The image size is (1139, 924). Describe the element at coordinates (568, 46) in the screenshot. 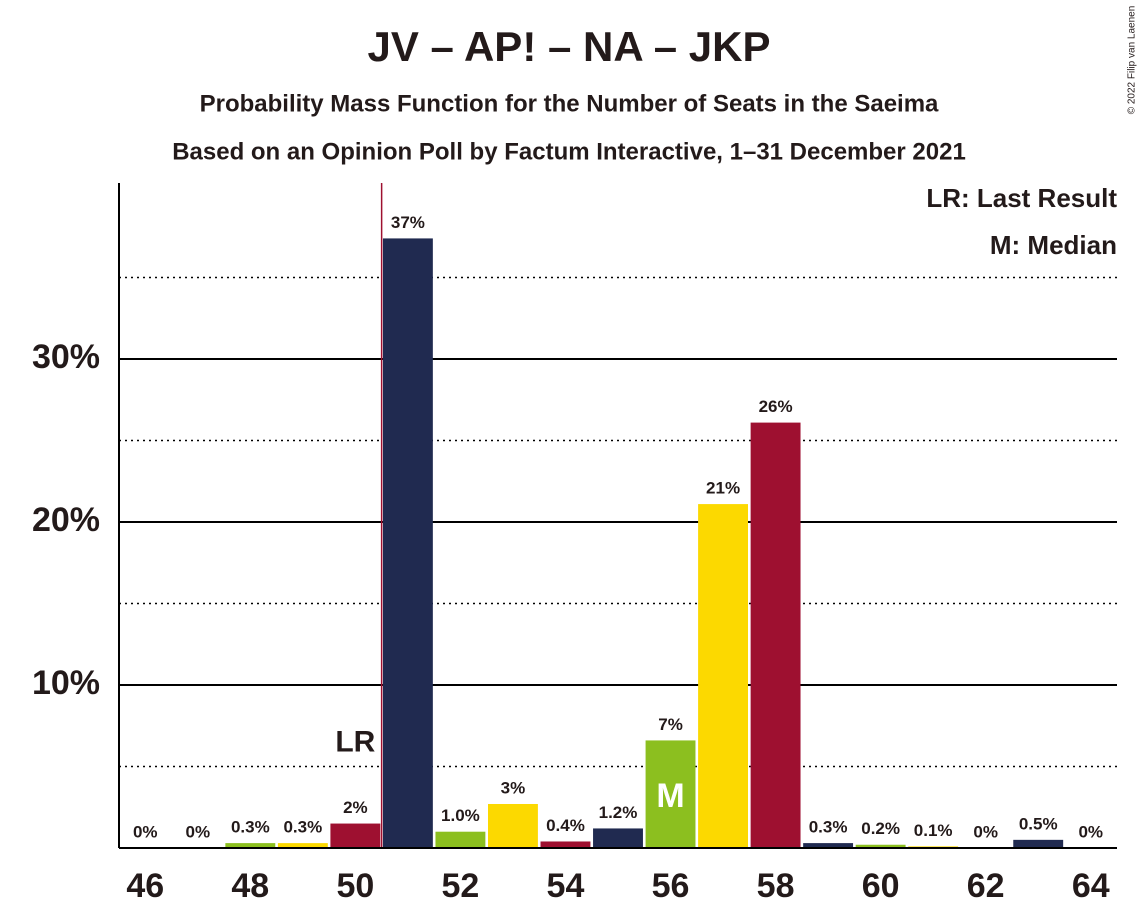

I see `chart-title: JV – AP! – NA – JKP` at that location.